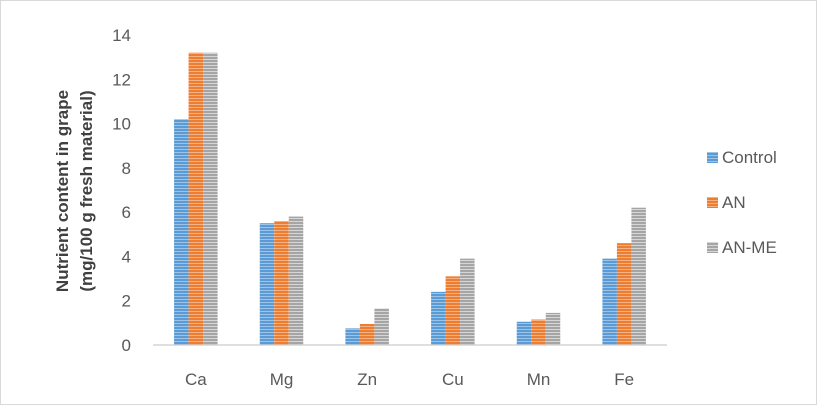 The width and height of the screenshot is (817, 410). What do you see at coordinates (267, 284) in the screenshot?
I see `bar-control-mg` at bounding box center [267, 284].